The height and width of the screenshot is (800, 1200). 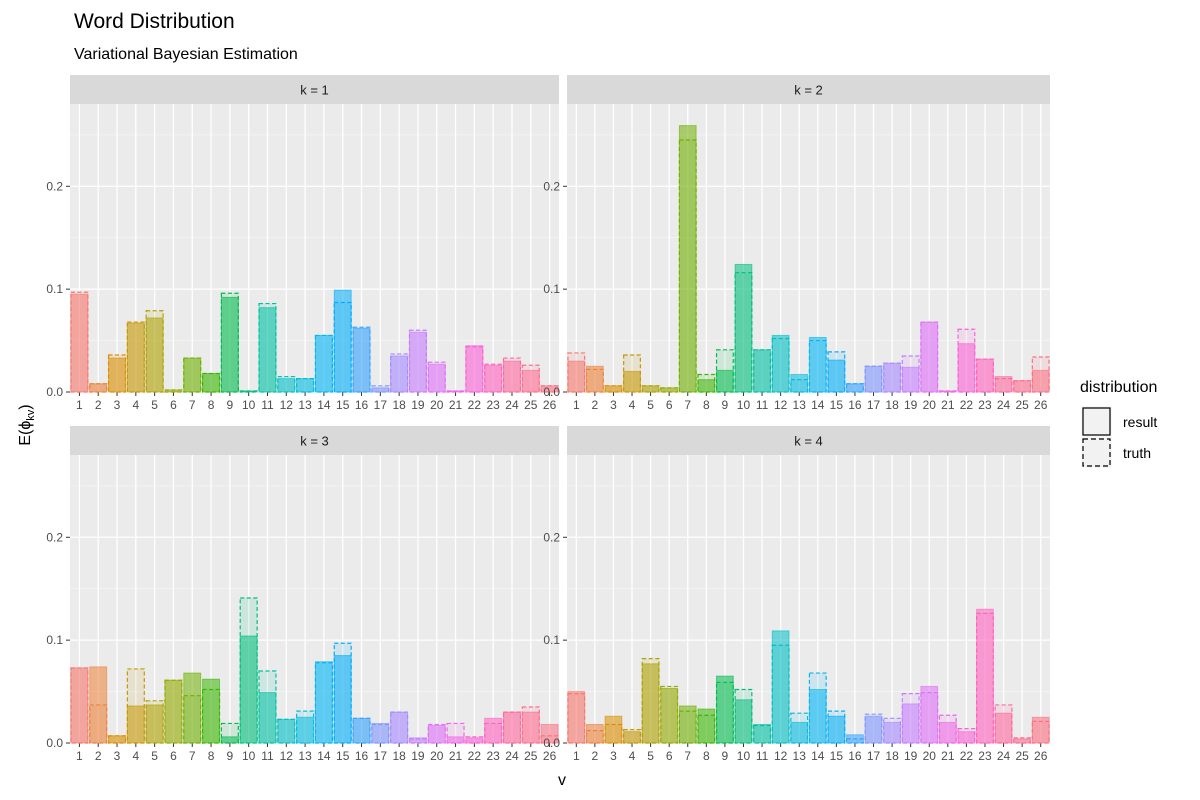 I want to click on x-tick-label: 5, so click(x=650, y=756).